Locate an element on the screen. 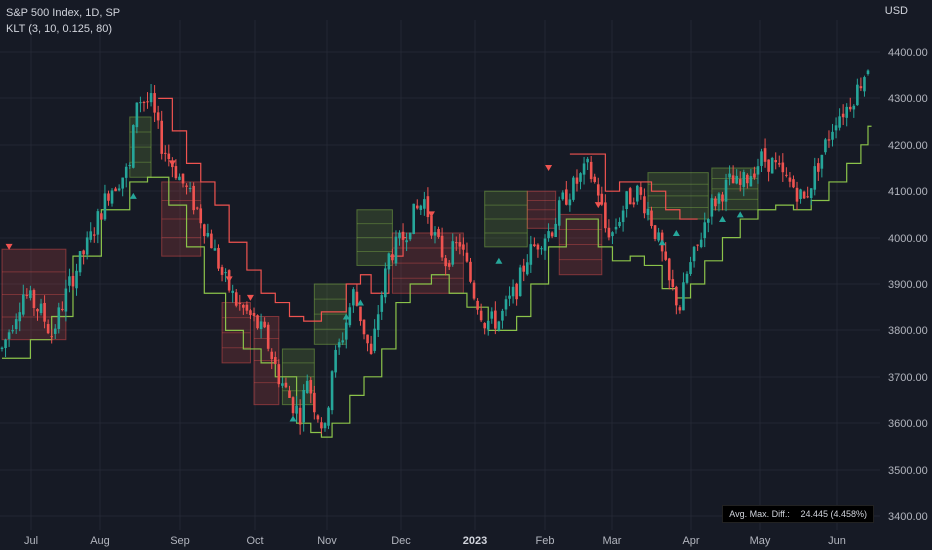  indicator-title: KLT (3, 10, 0.125, 80) is located at coordinates (59, 29).